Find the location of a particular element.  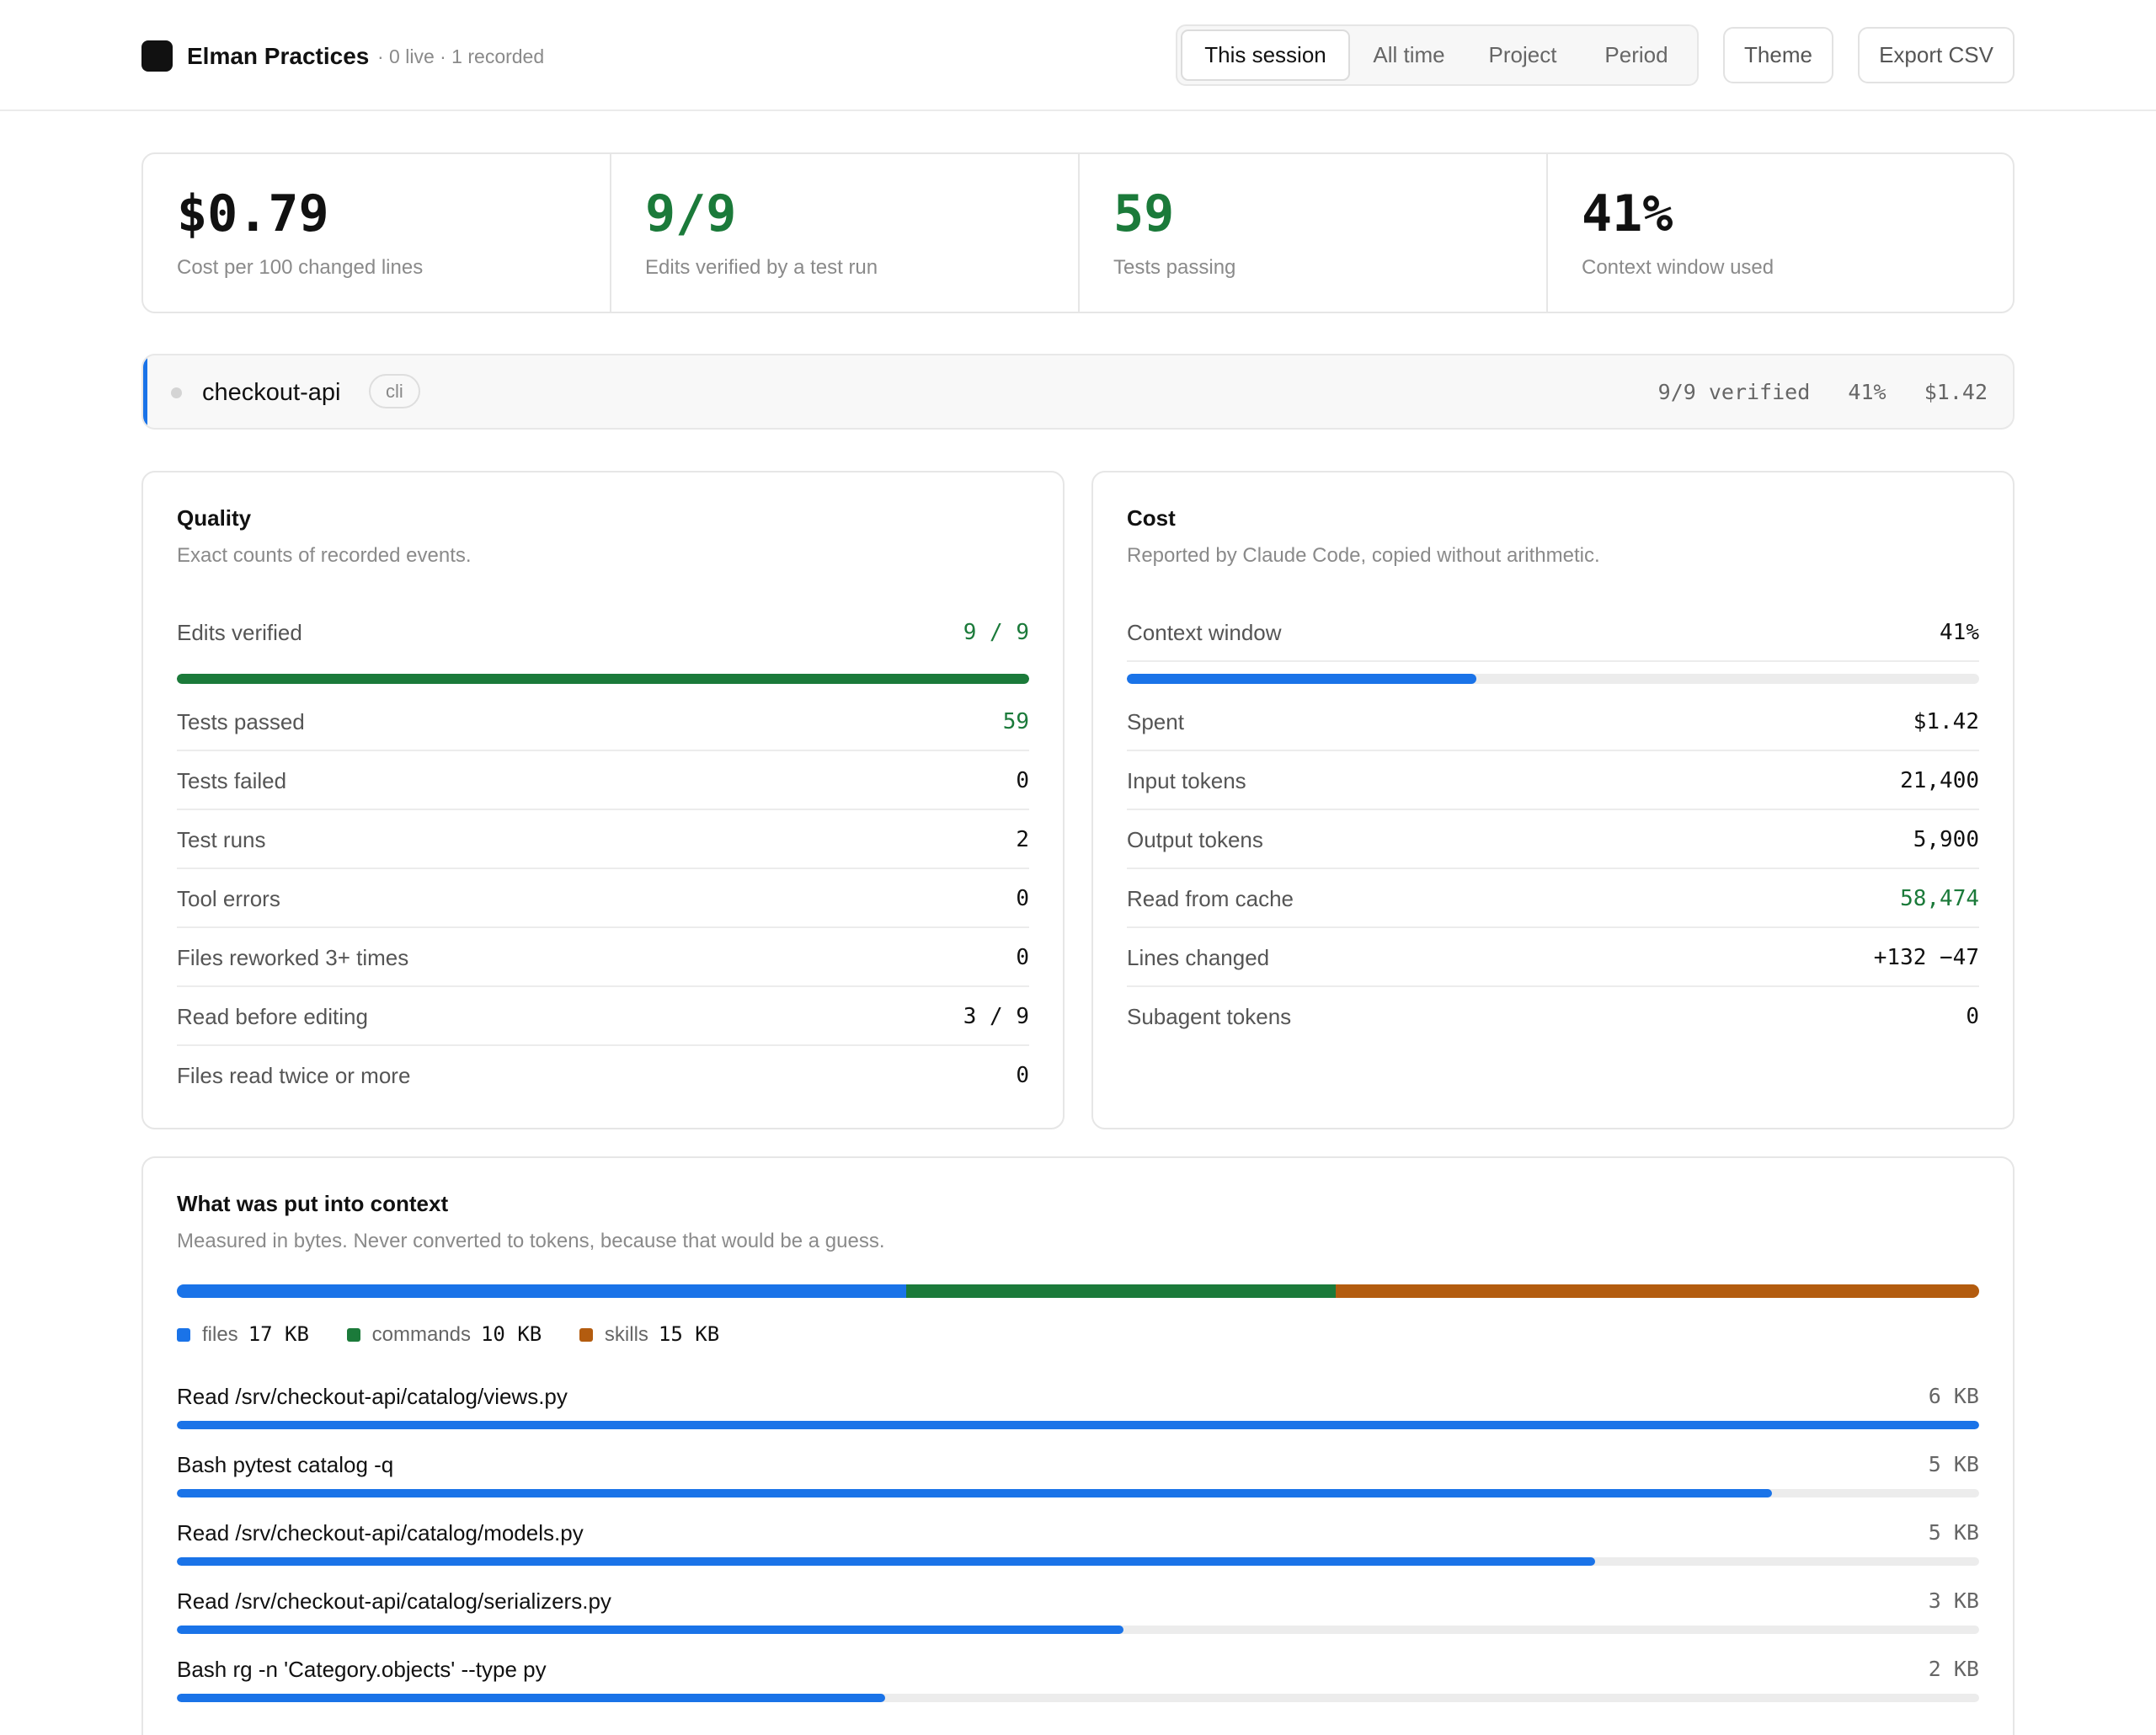

stat-row: Tool errors 0 is located at coordinates (603, 898).